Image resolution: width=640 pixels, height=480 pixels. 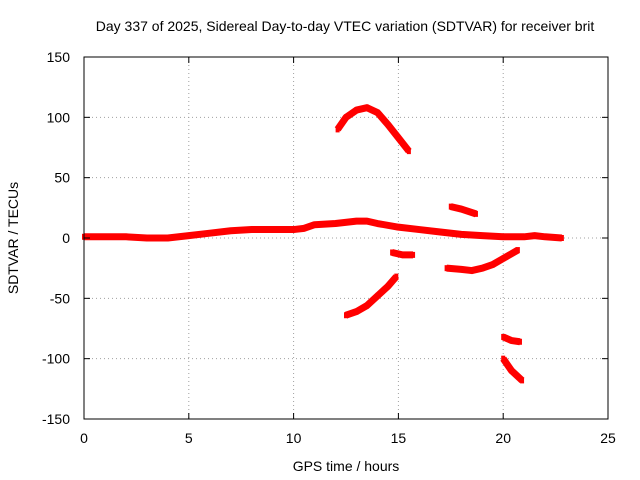 I want to click on x-tick-label: 15, so click(x=399, y=438).